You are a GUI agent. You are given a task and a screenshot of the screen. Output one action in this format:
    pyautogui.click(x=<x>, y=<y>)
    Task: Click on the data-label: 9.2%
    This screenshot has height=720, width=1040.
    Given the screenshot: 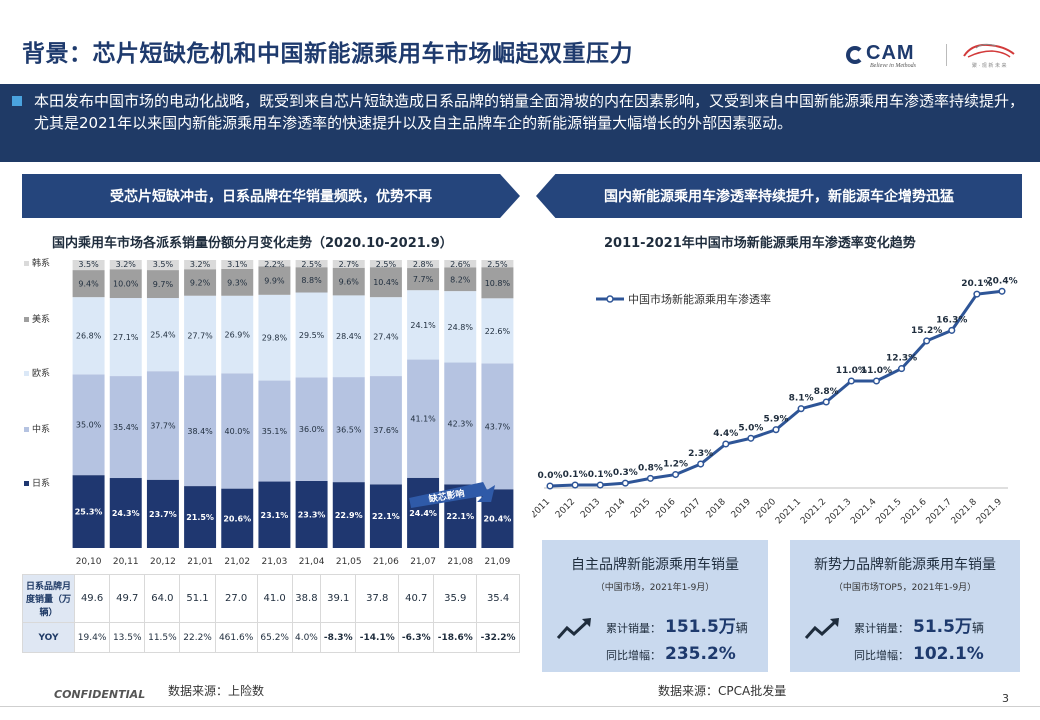 What is the action you would take?
    pyautogui.click(x=200, y=282)
    